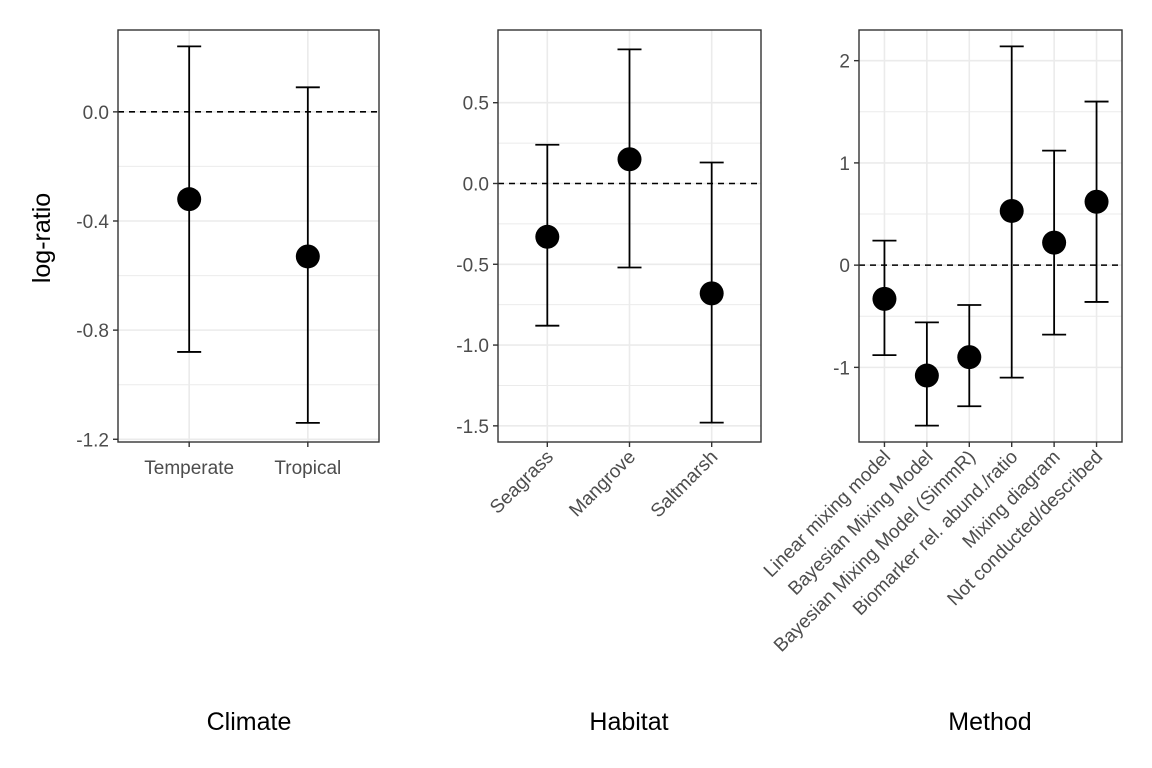 This screenshot has width=1152, height=768. I want to click on y-tick-label: -0.5, so click(472, 265).